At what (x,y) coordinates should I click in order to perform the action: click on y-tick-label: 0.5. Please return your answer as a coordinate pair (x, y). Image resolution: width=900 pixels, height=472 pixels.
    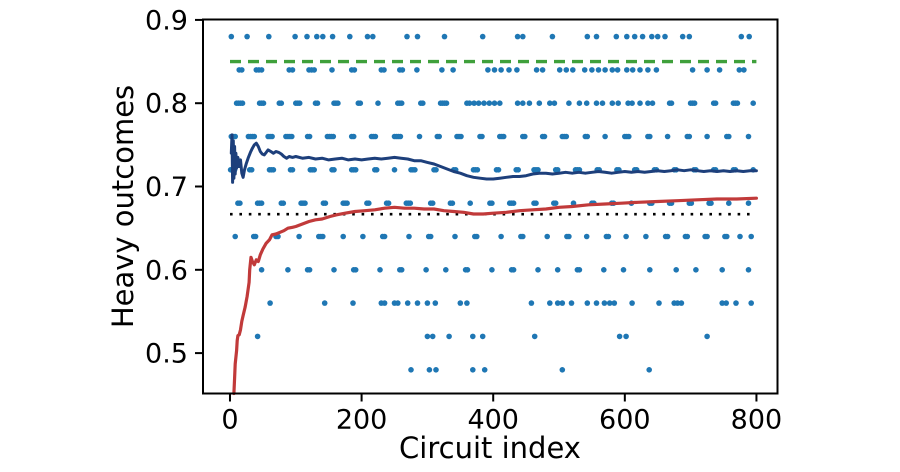
    Looking at the image, I should click on (166, 354).